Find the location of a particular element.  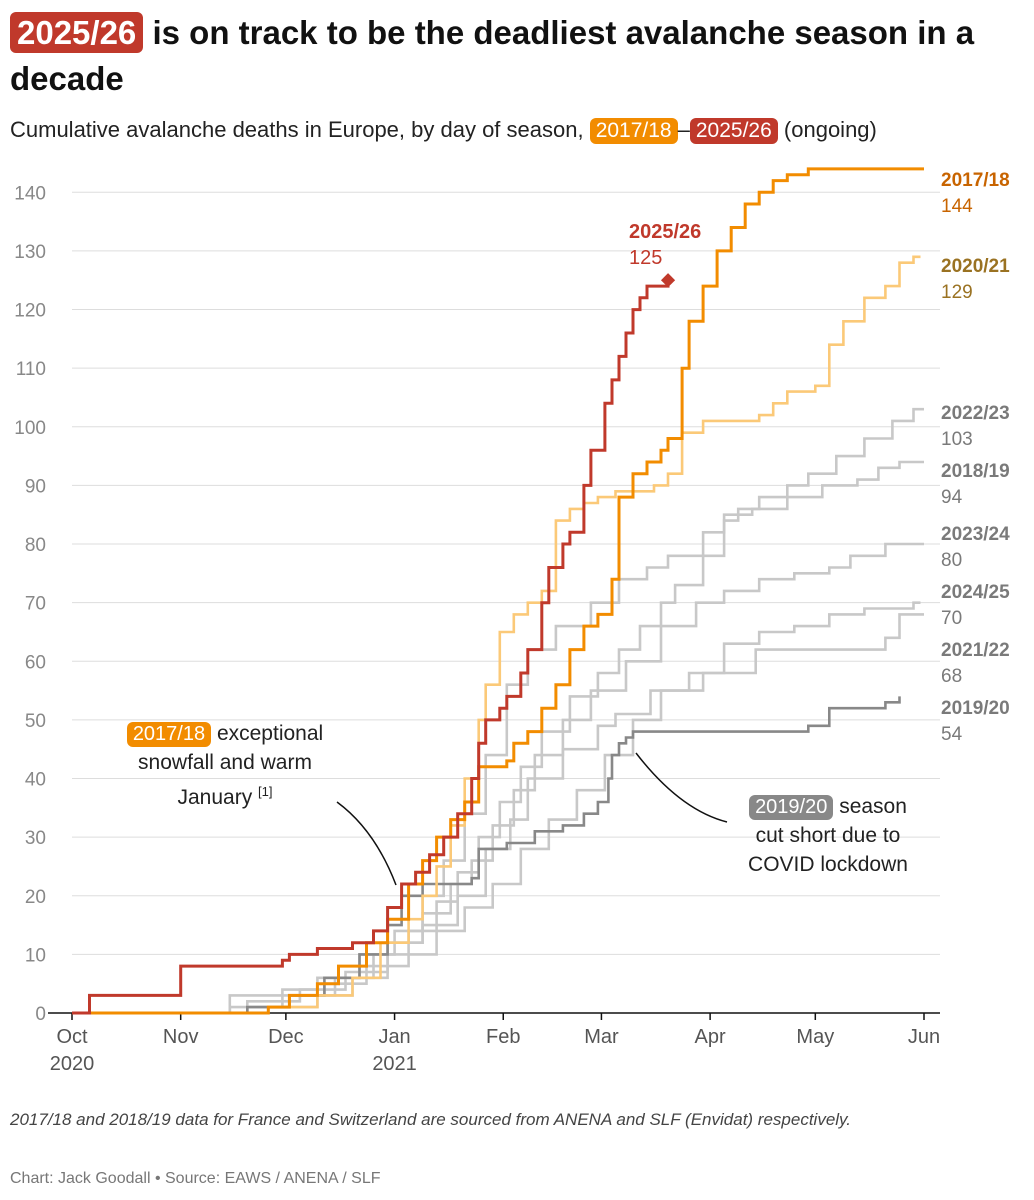

y-tick-50: 50 is located at coordinates (35, 721).